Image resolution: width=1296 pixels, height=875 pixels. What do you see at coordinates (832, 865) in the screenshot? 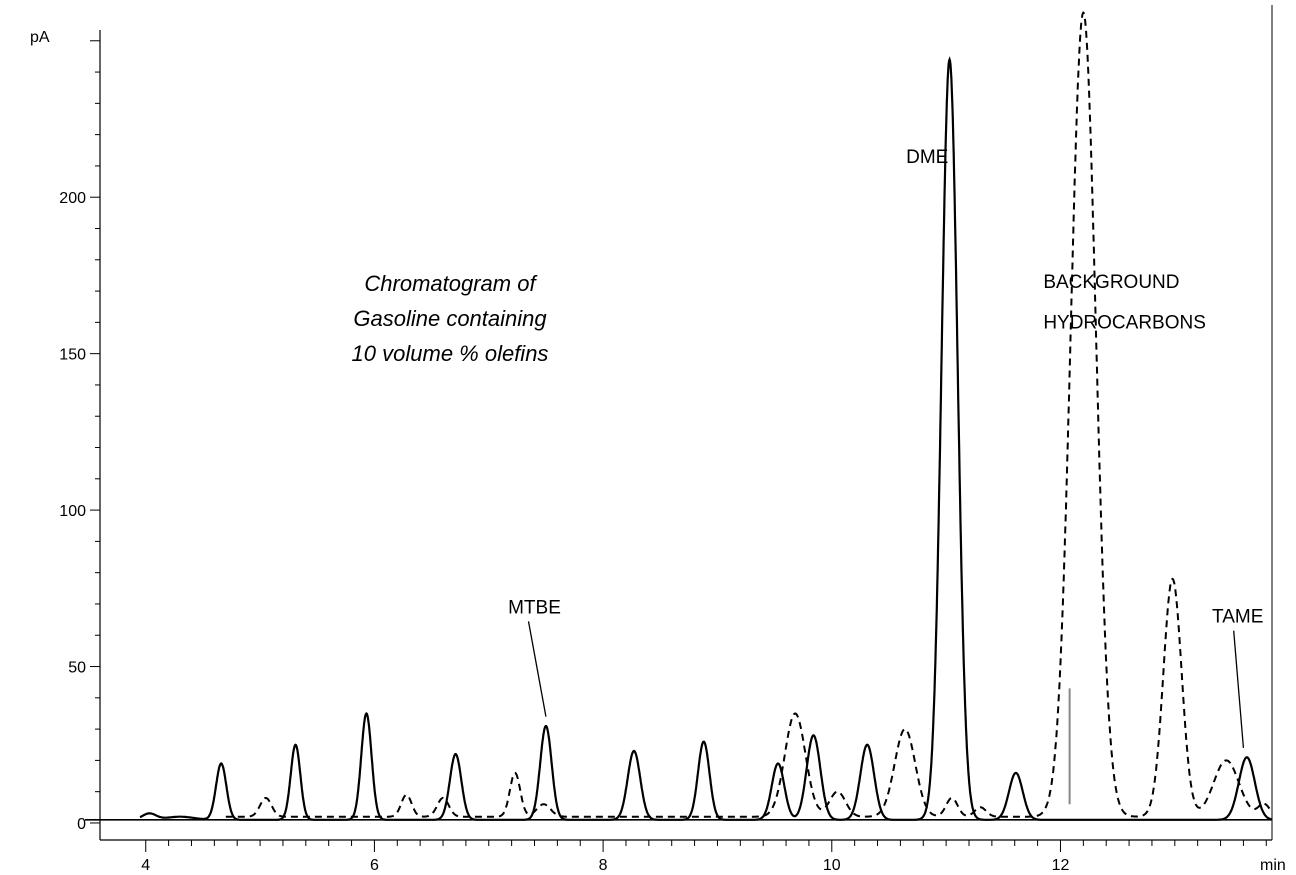
I see `x-tick-label: 10` at bounding box center [832, 865].